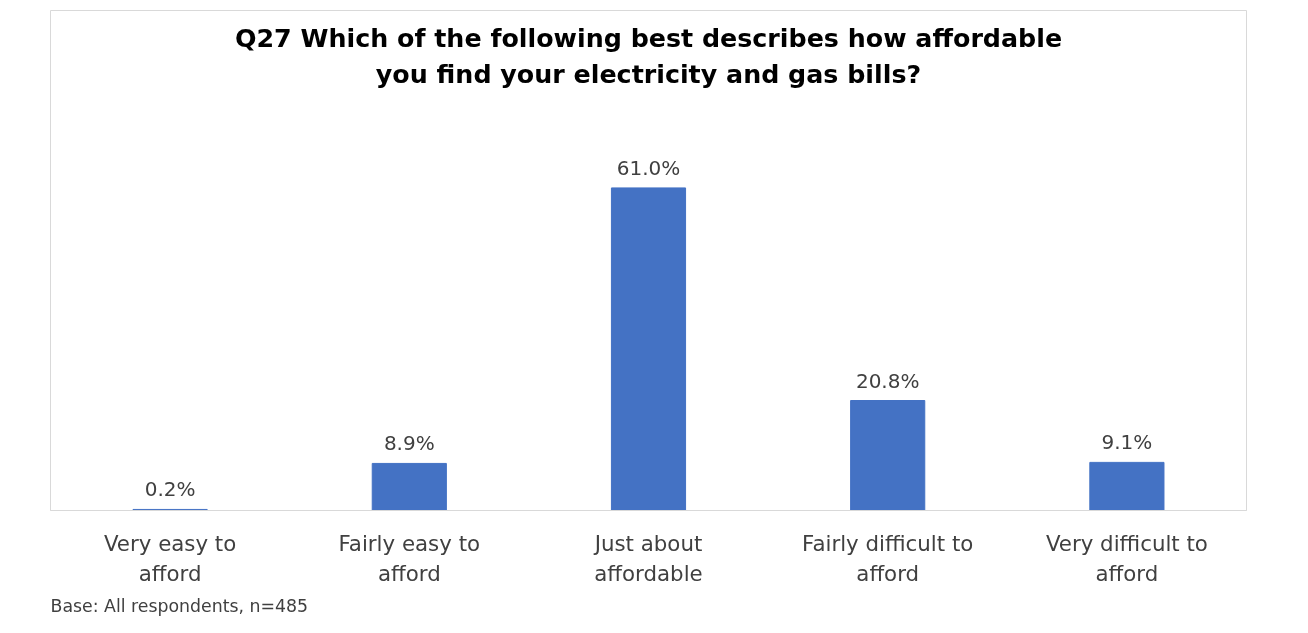 The image size is (1308, 633). I want to click on chart-title: Q27 Which of the following best describes how affordable you find your electricity and gas bills?, so click(648, 55).